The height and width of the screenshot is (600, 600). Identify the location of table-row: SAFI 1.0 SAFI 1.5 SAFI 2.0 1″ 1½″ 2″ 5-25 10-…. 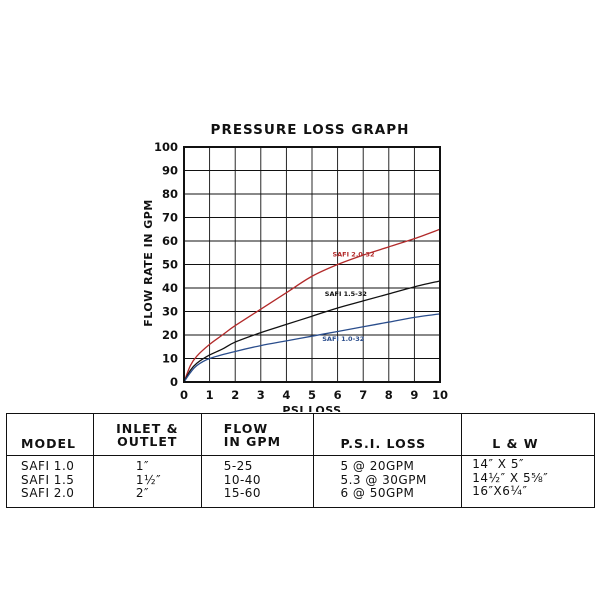
(300, 481).